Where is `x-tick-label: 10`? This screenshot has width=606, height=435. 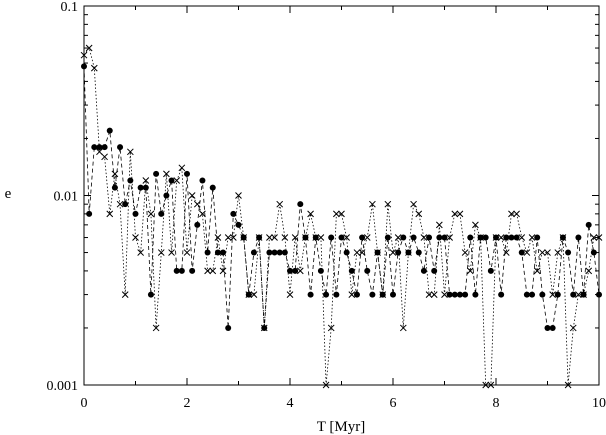
x-tick-label: 10 is located at coordinates (599, 403).